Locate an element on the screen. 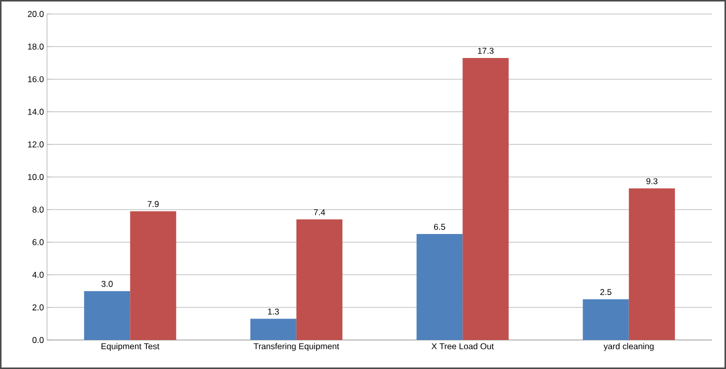 This screenshot has height=369, width=726. y-tick-label: 12.0 is located at coordinates (36, 144).